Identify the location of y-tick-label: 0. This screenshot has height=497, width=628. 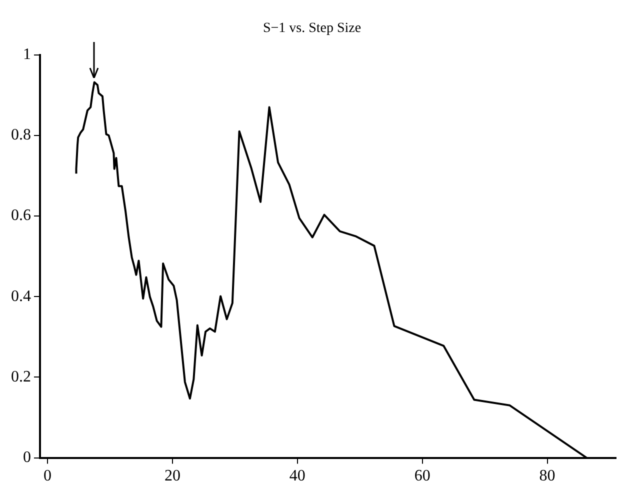
(27, 457).